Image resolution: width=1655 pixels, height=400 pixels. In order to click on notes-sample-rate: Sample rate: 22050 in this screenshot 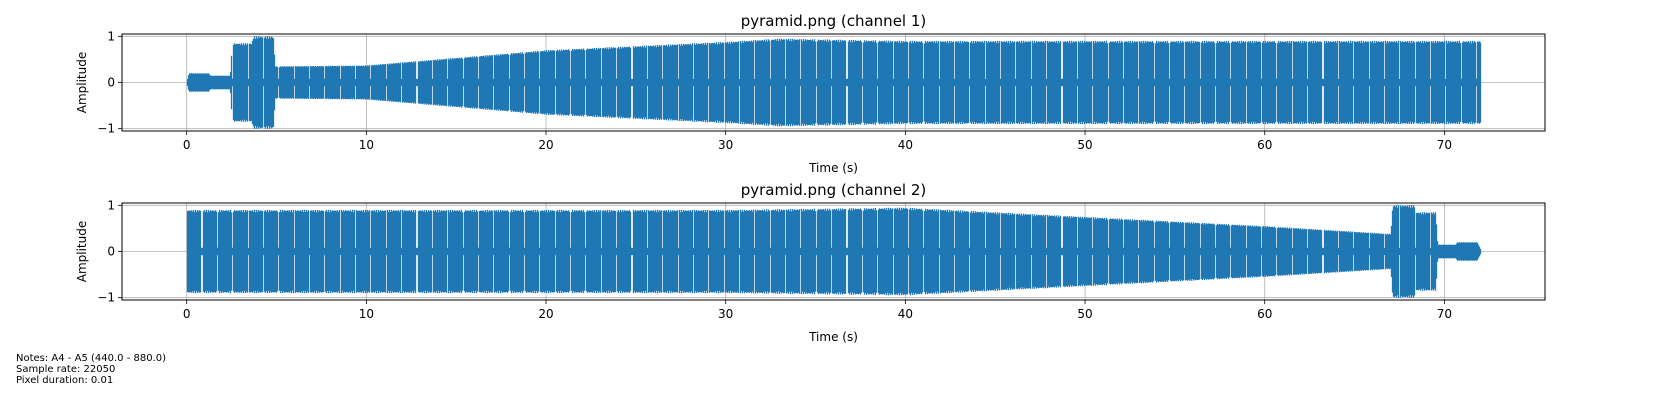, I will do `click(66, 369)`.